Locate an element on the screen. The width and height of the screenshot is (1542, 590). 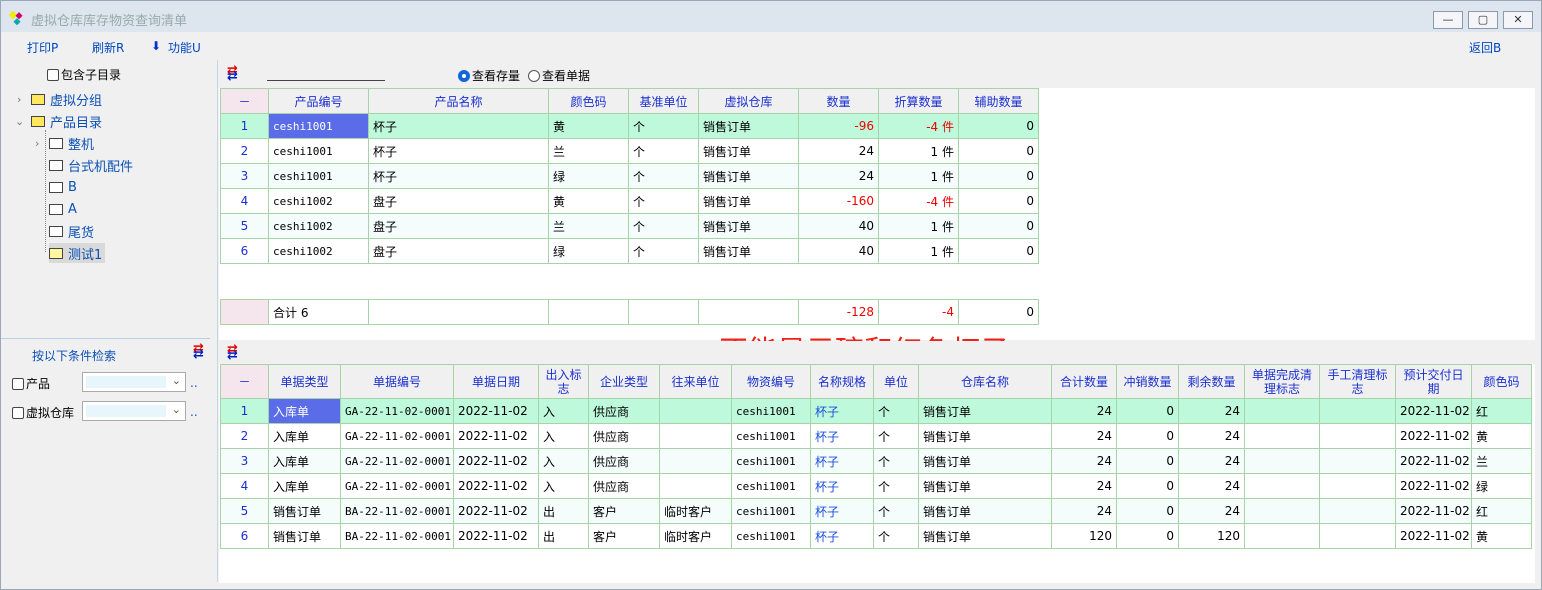
column-header: 单据完成清理标志 is located at coordinates (1282, 381).